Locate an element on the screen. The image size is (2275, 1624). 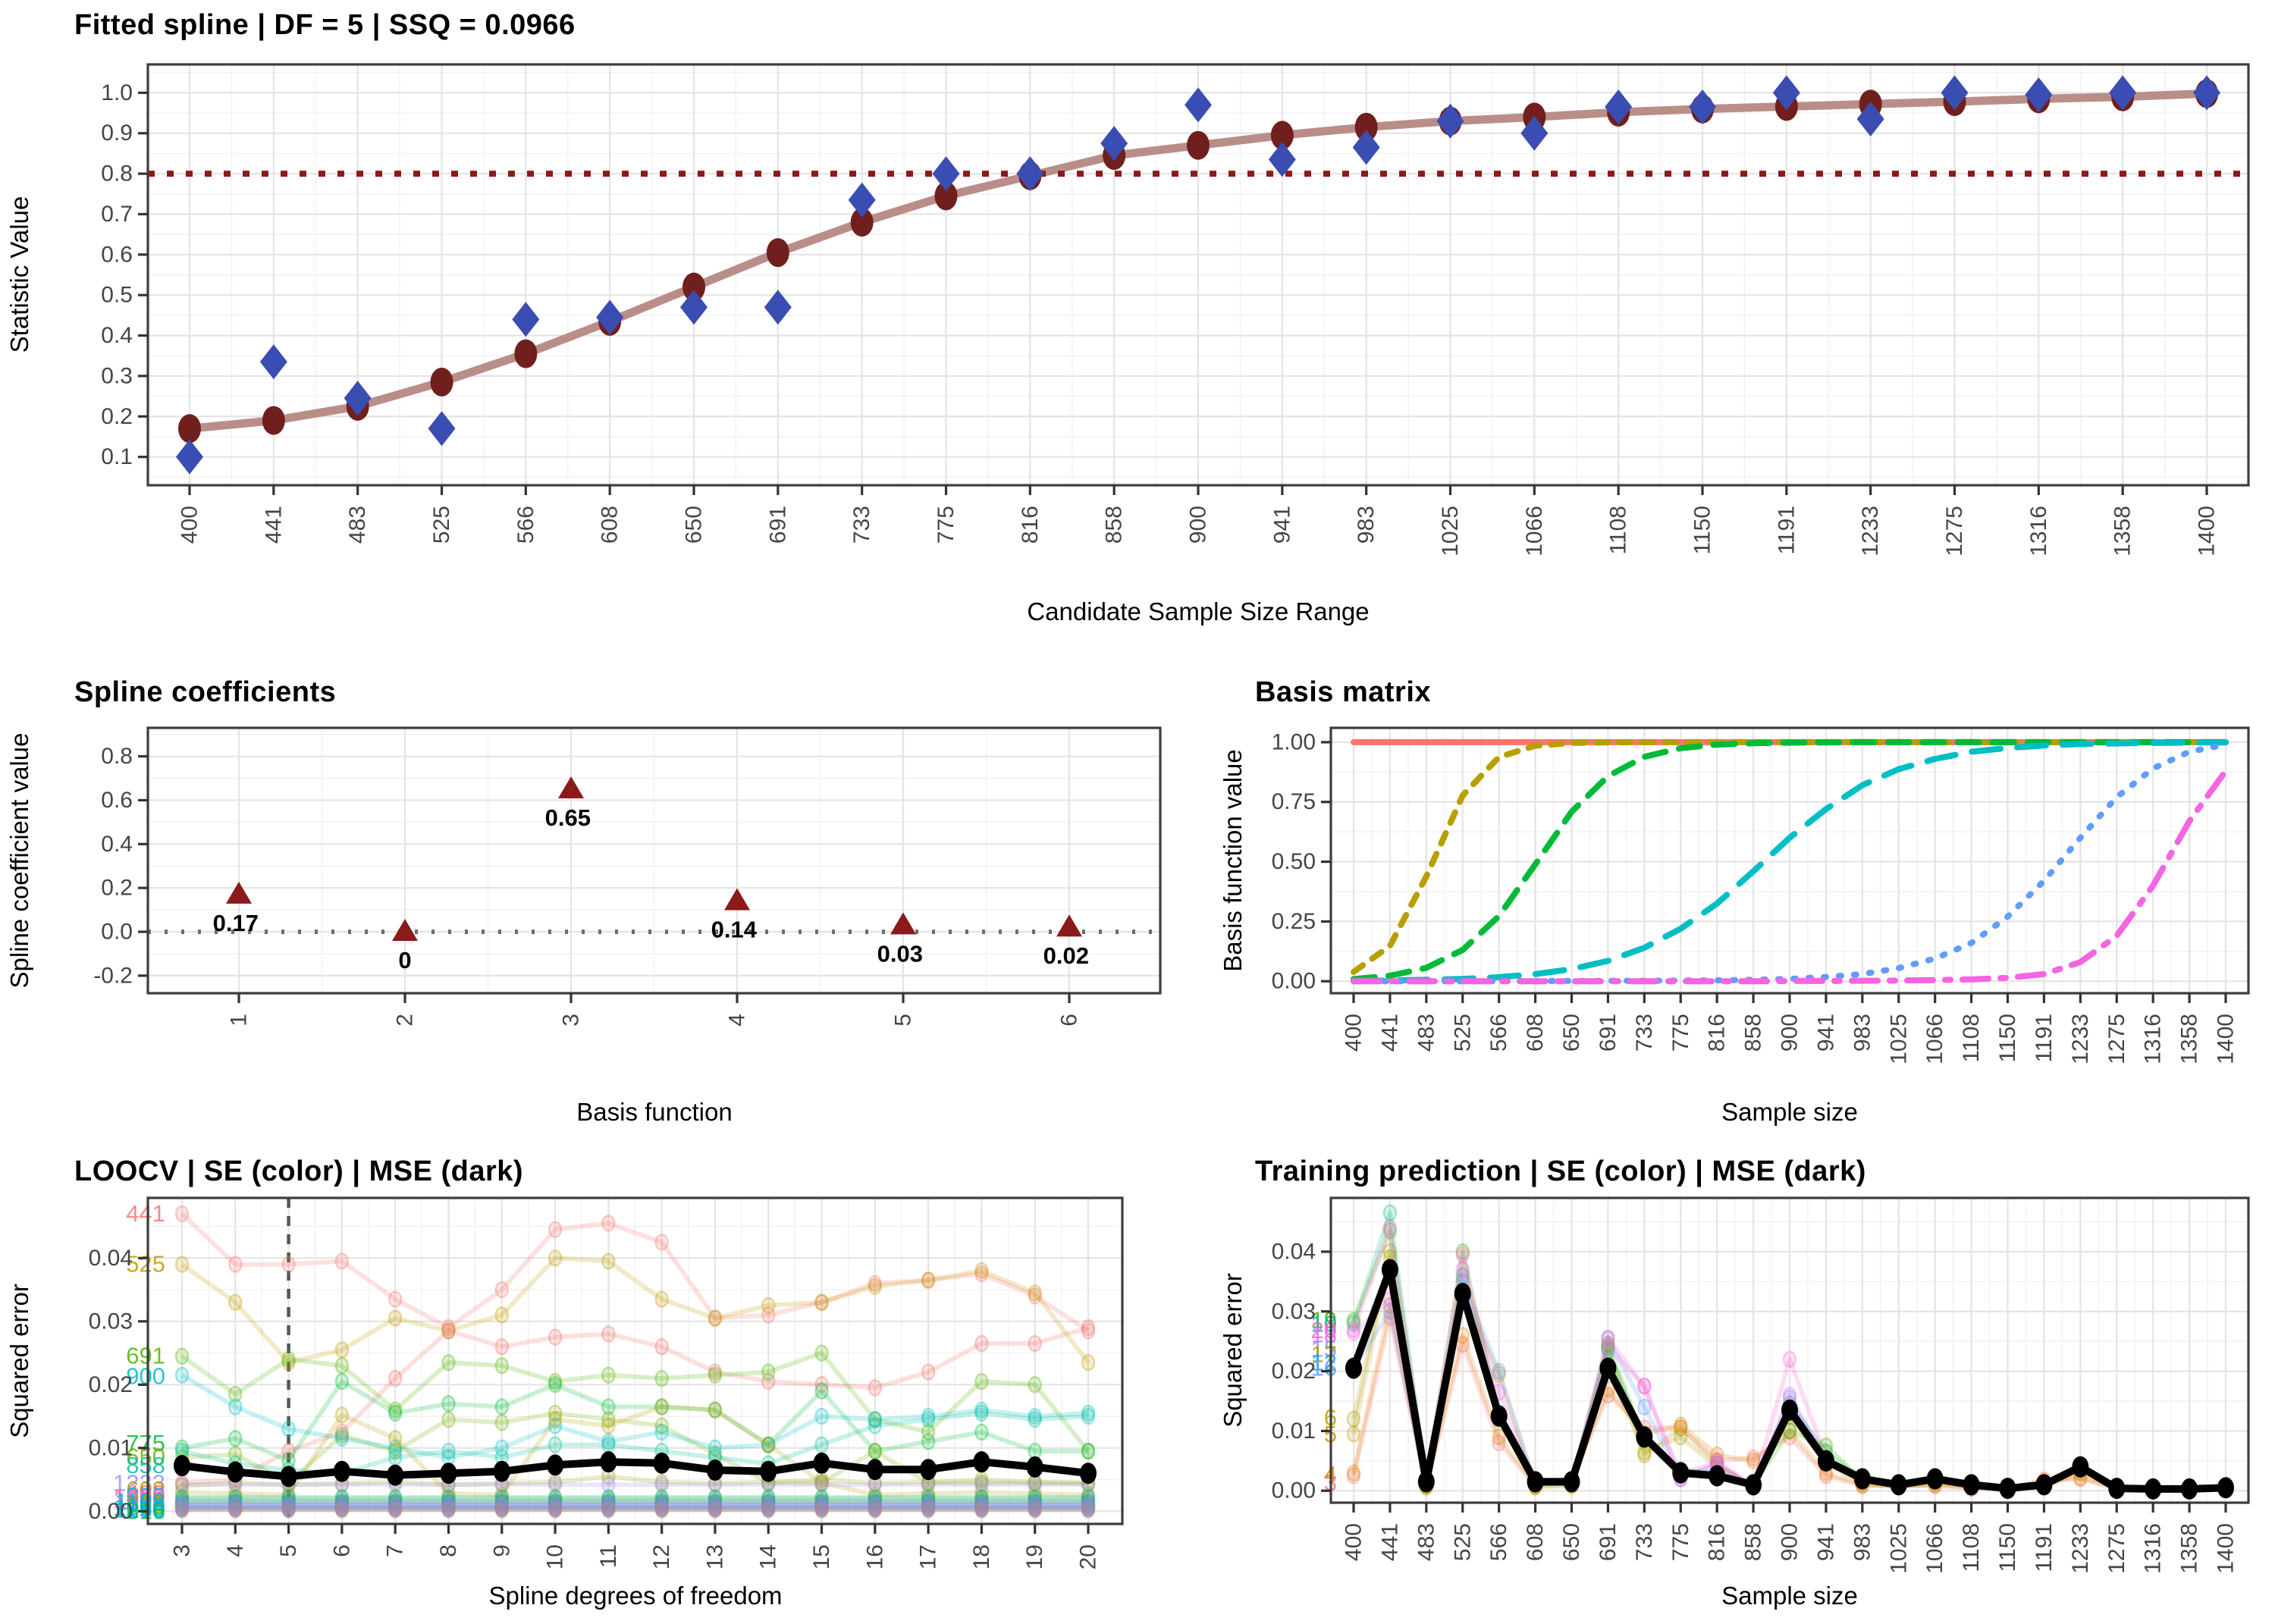
x-tick-label: 733 is located at coordinates (1644, 1542).